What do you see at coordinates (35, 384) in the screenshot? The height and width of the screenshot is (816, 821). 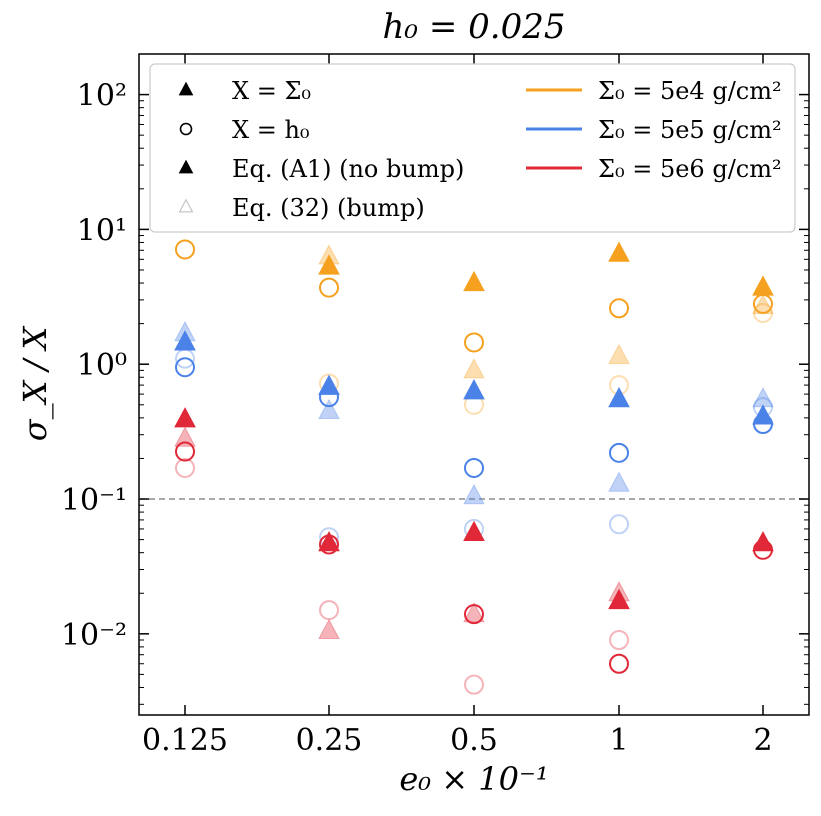 I see `y-axis-label: σ_X / X` at bounding box center [35, 384].